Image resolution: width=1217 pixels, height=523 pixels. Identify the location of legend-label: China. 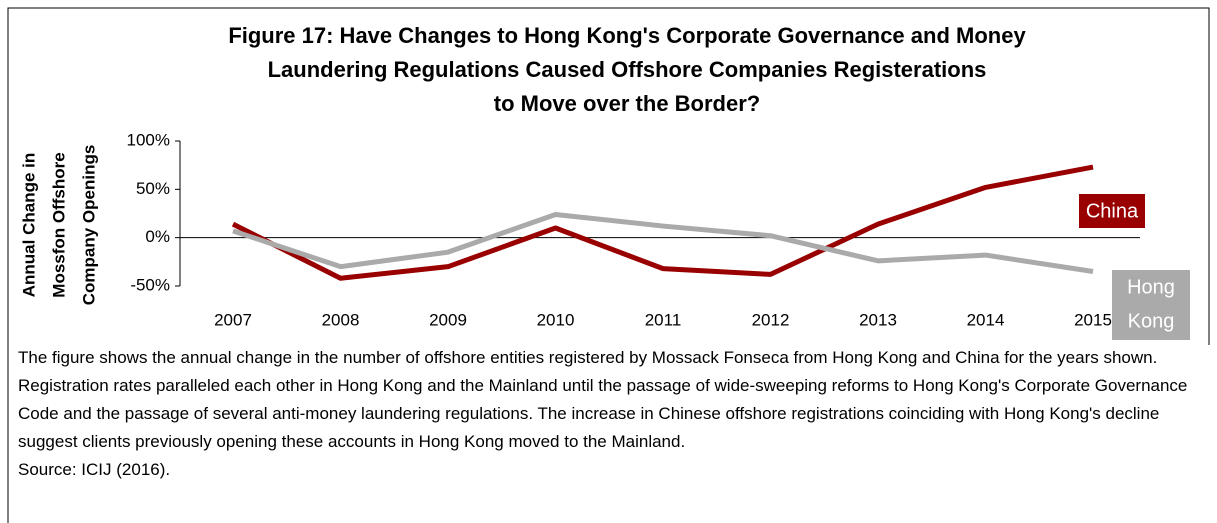
(1112, 211).